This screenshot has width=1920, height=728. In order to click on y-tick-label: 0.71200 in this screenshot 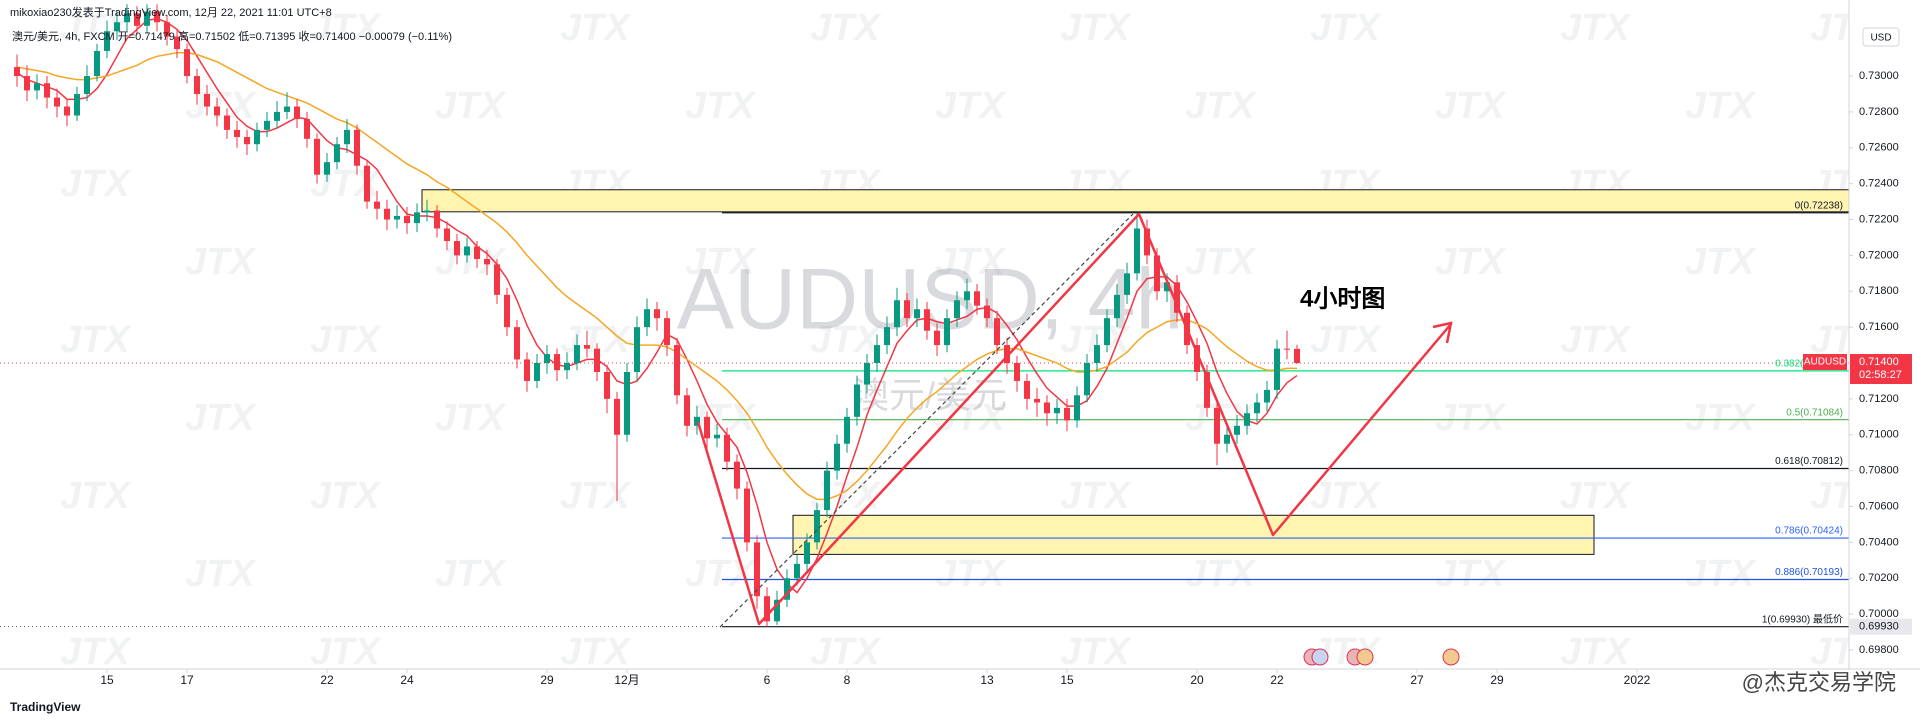, I will do `click(1879, 399)`.